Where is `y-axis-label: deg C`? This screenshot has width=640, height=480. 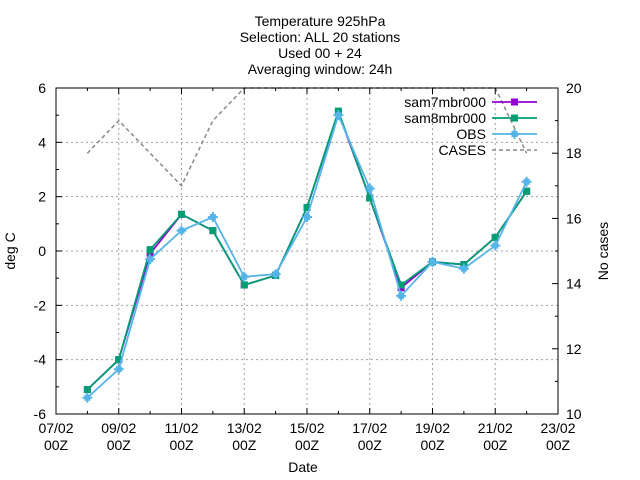
y-axis-label: deg C is located at coordinates (10, 250).